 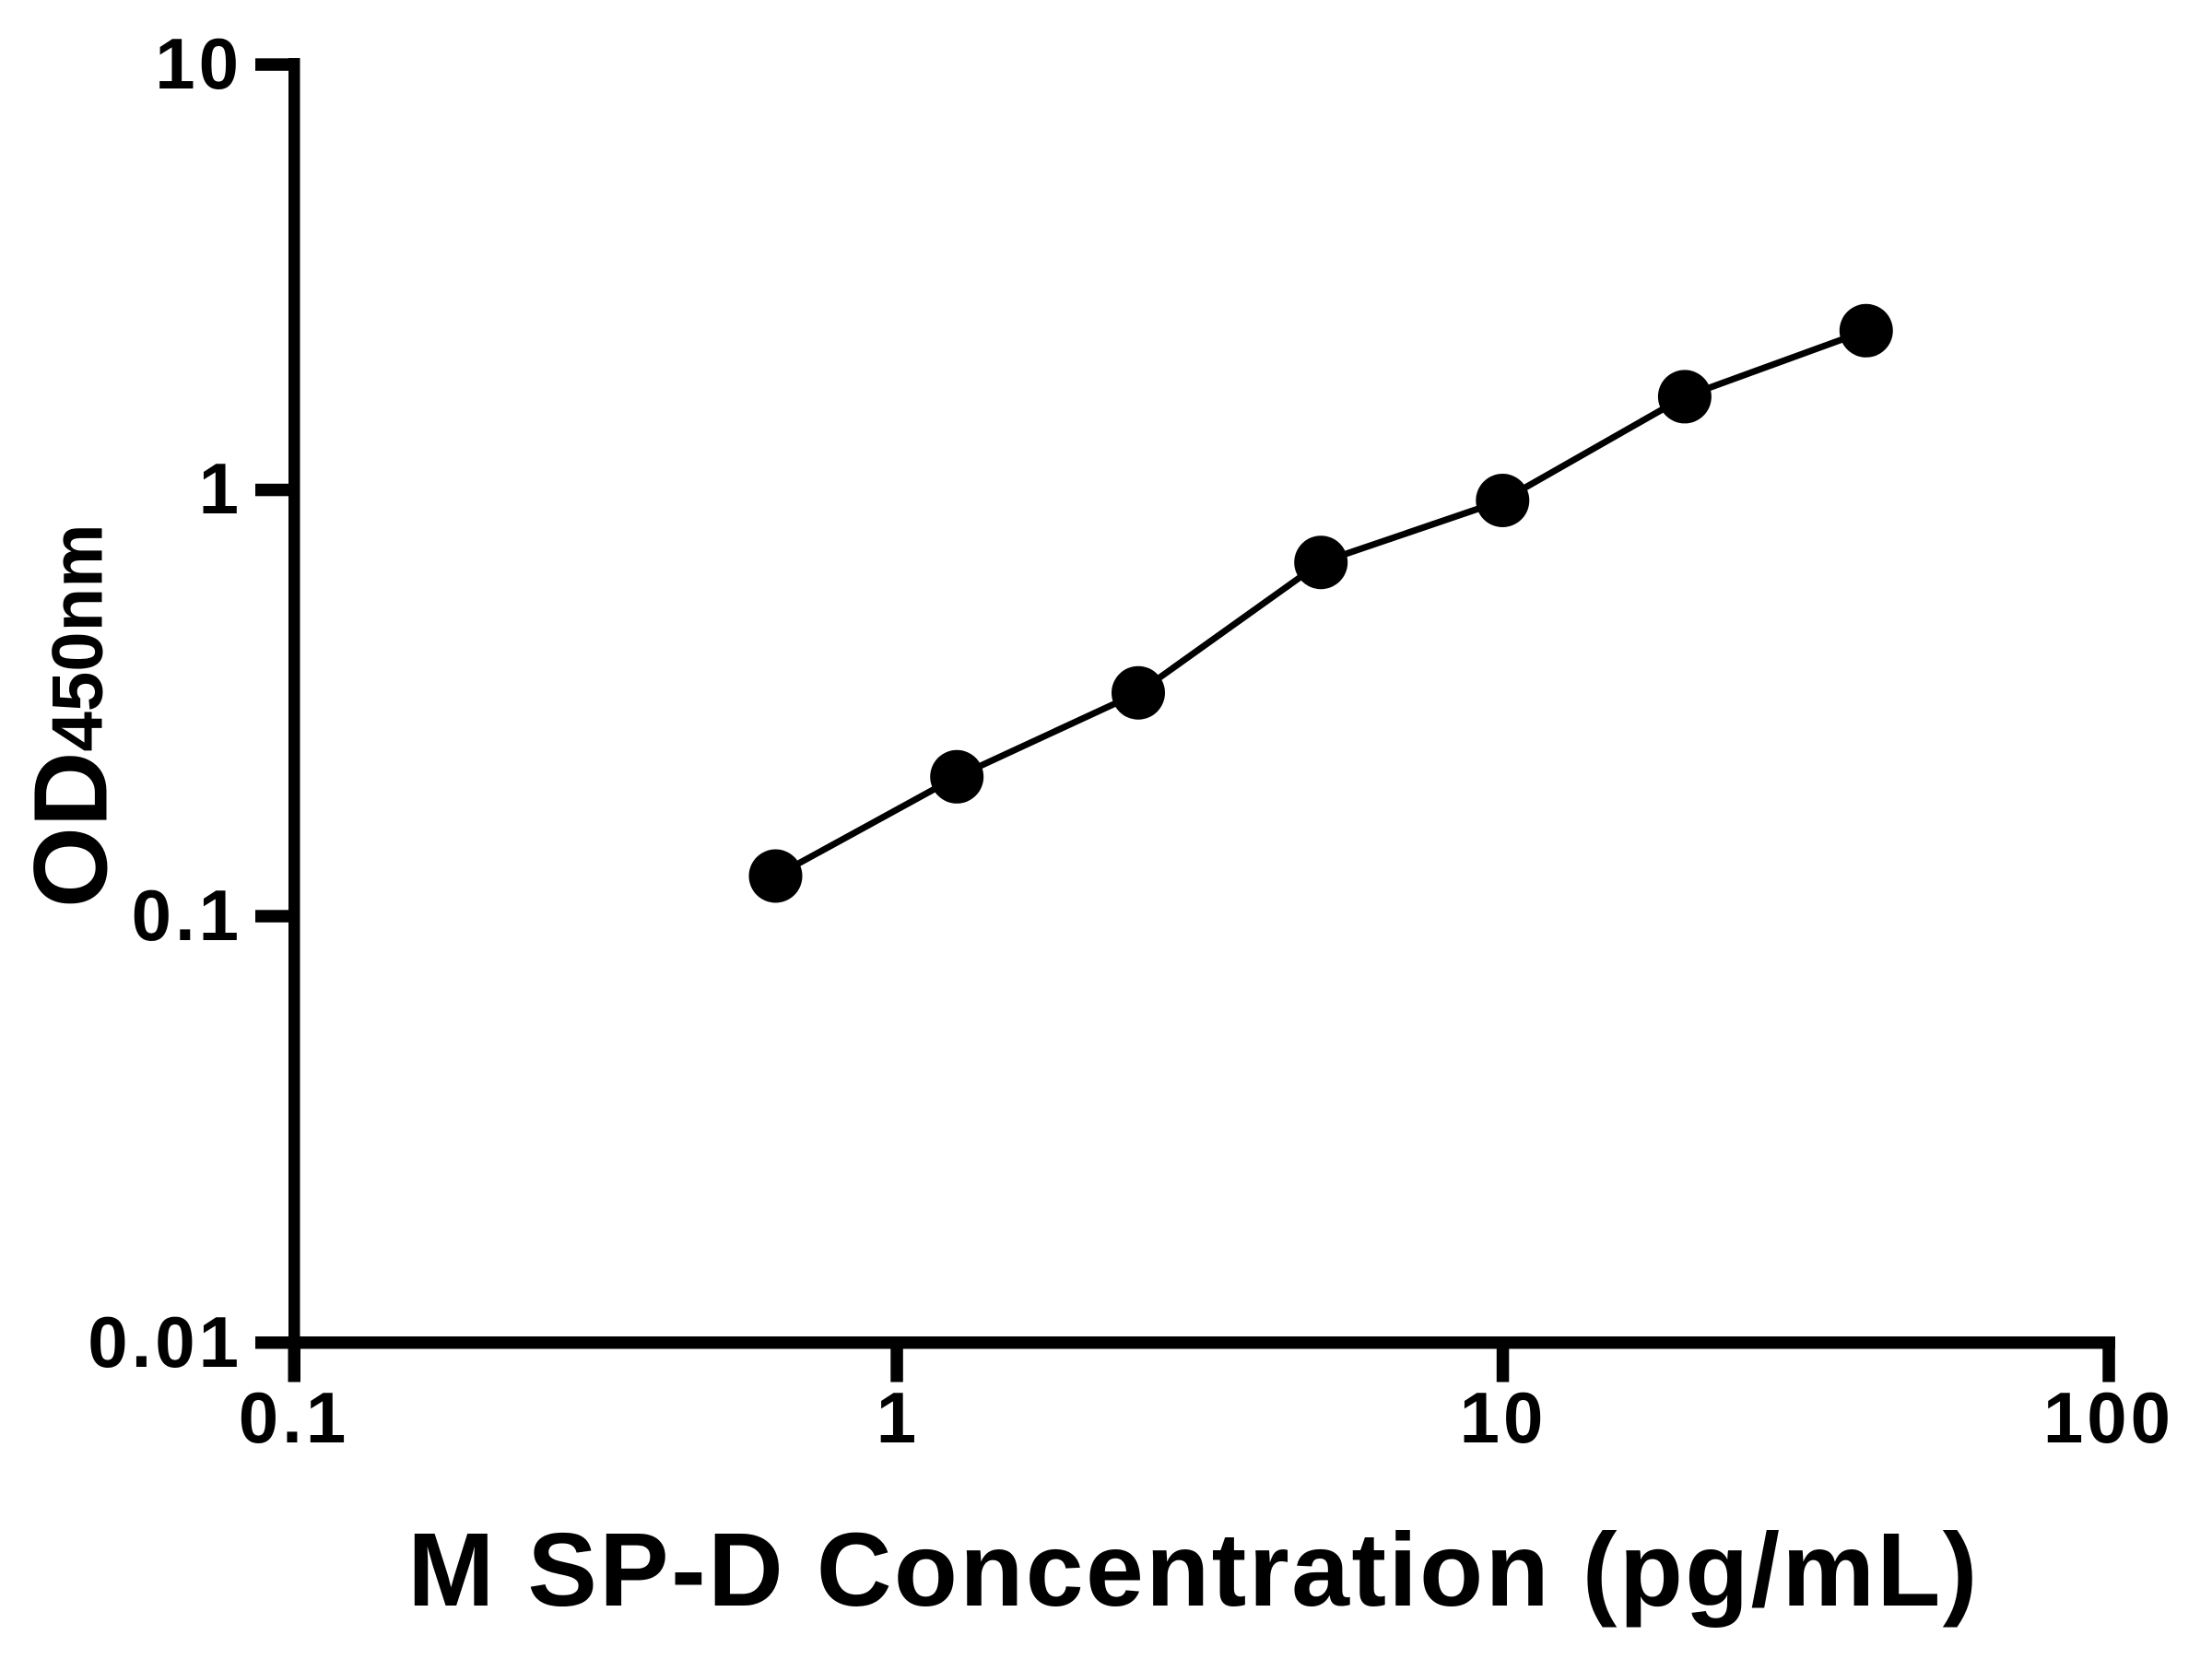 I want to click on svg-text: 0.01, so click(x=165, y=1341).